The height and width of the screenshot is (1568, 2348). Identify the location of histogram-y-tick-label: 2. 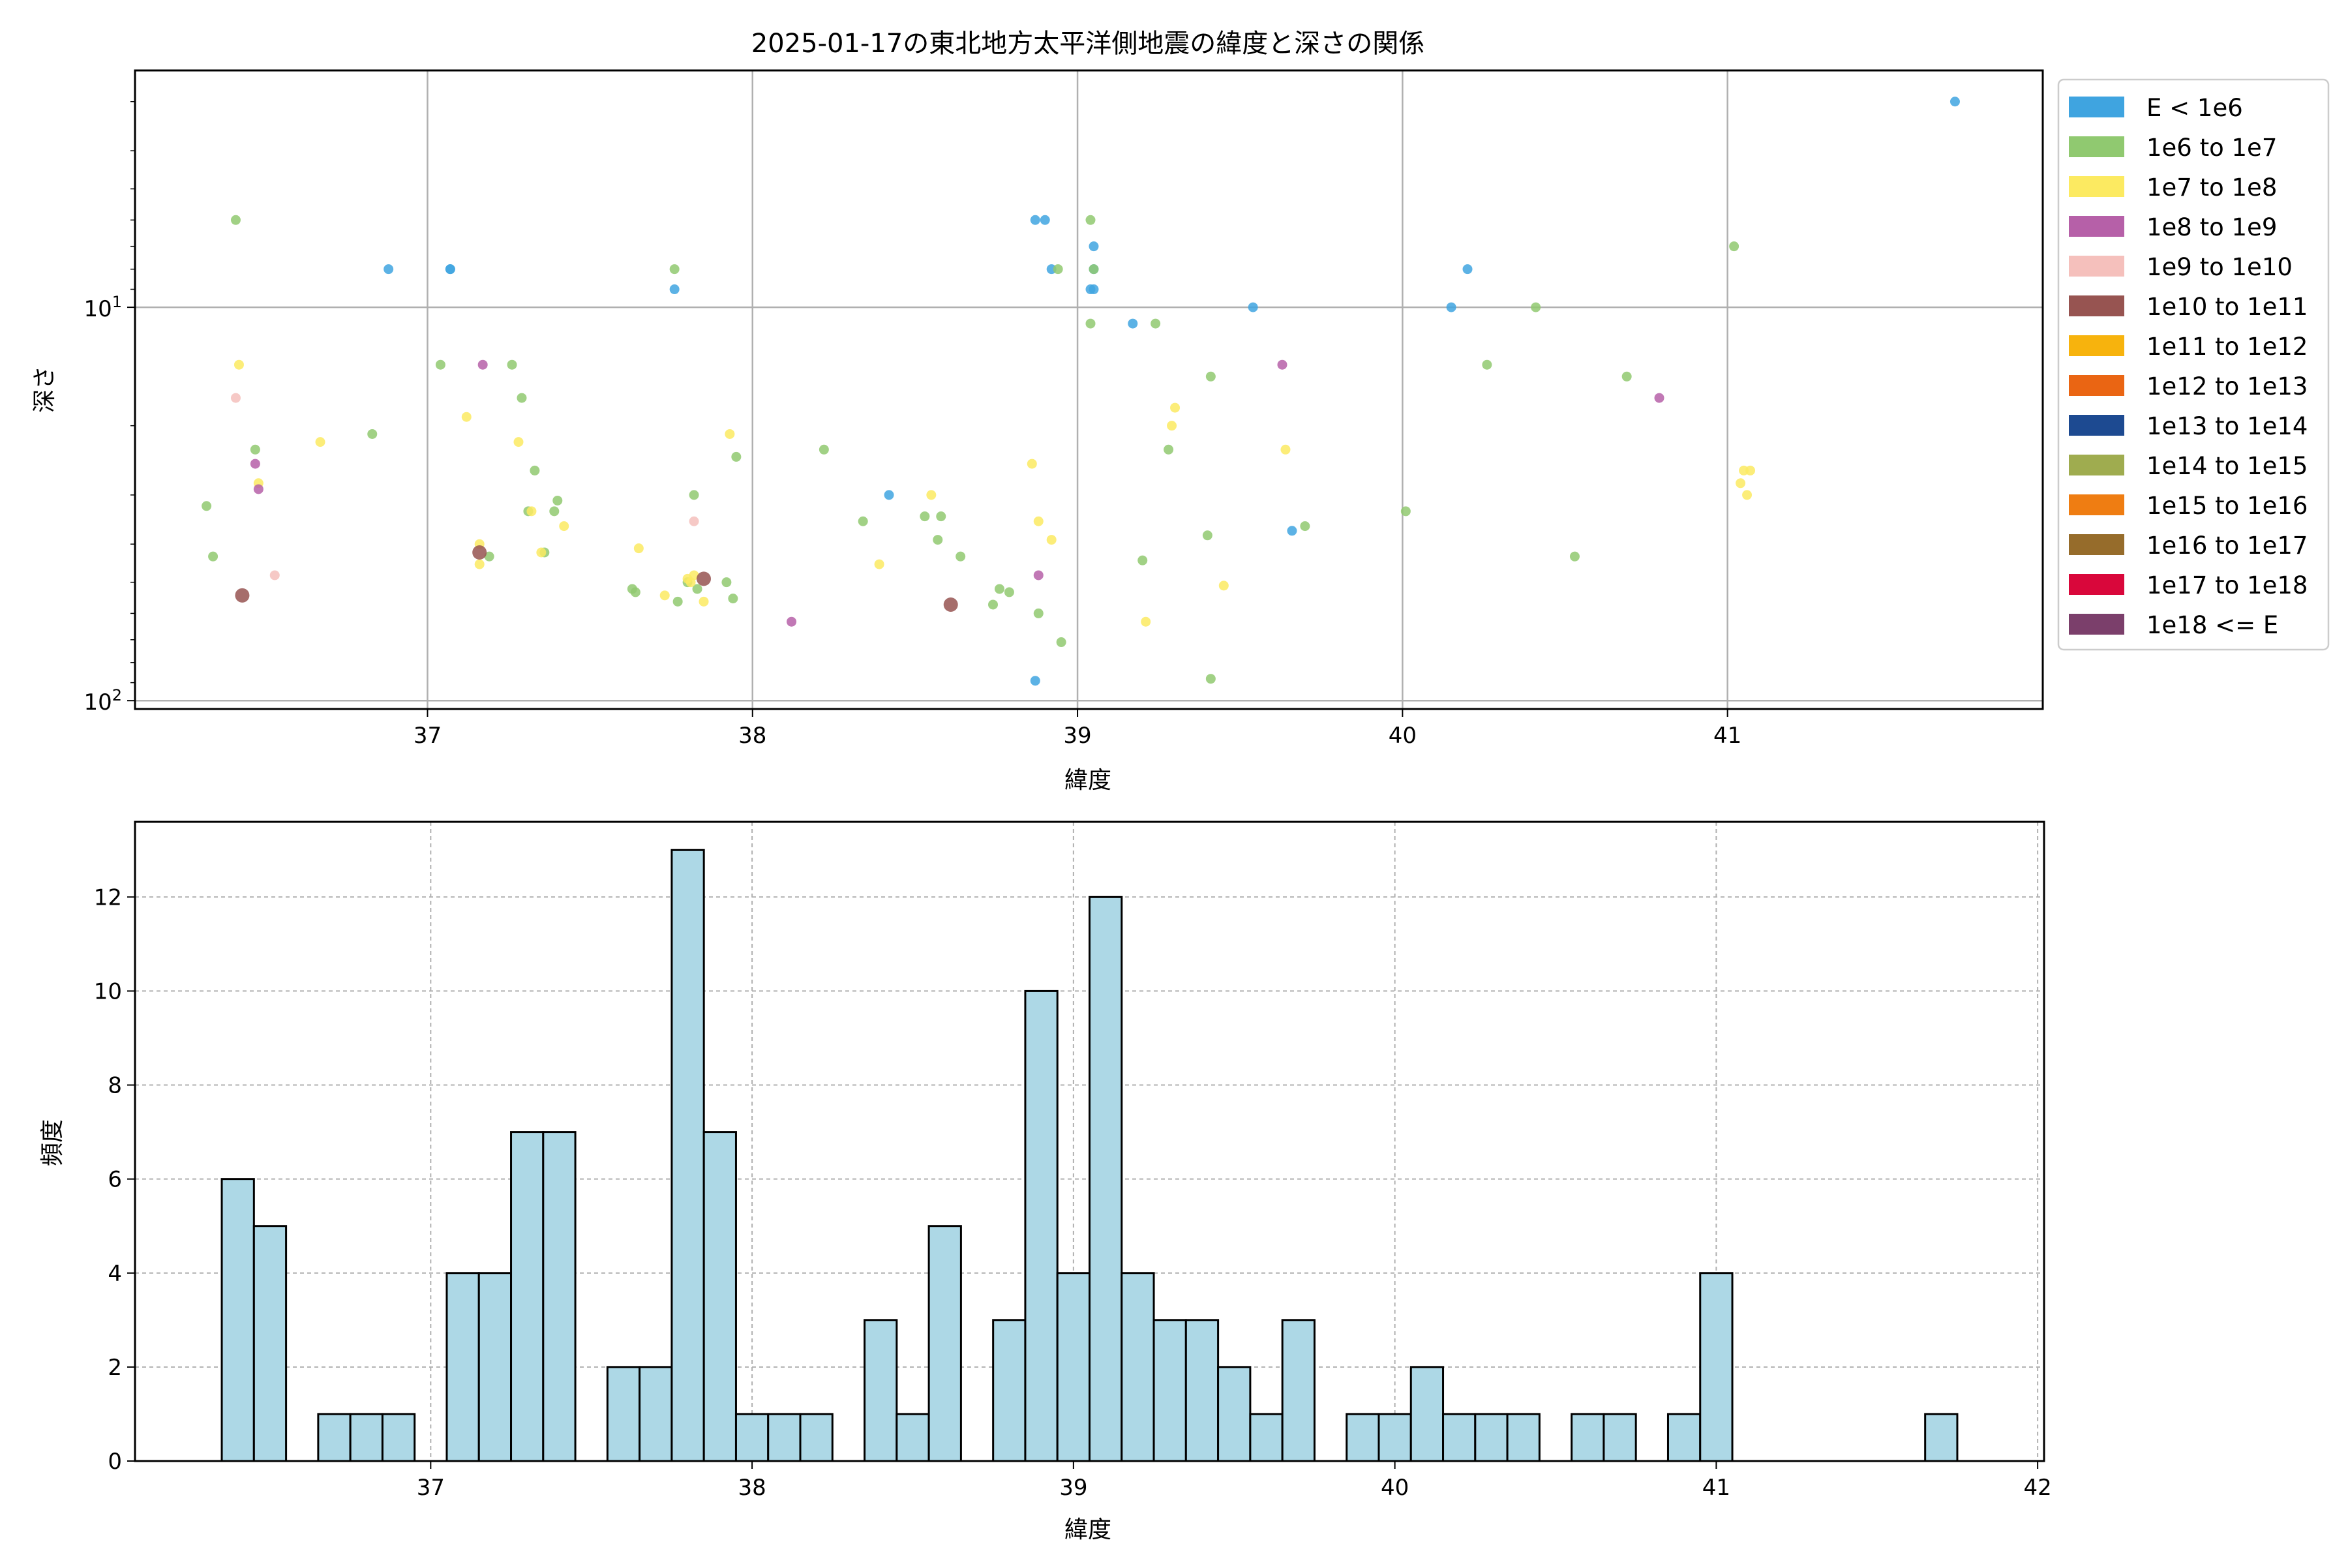
(115, 1368).